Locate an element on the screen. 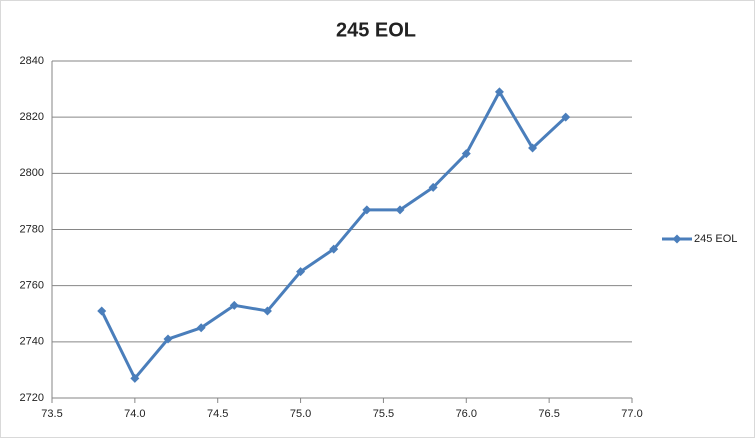 The image size is (755, 438). x-tick-label: 73.5 is located at coordinates (51, 414).